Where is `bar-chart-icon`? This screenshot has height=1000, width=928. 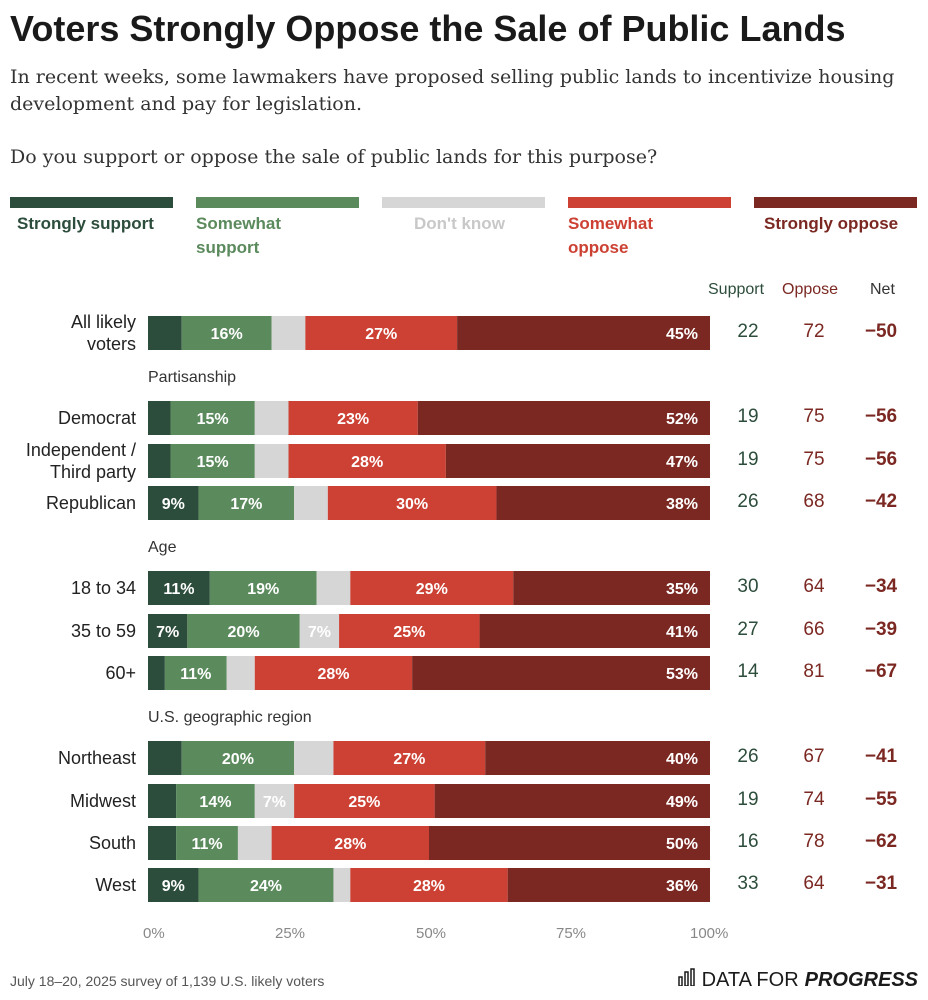 bar-chart-icon is located at coordinates (686, 980).